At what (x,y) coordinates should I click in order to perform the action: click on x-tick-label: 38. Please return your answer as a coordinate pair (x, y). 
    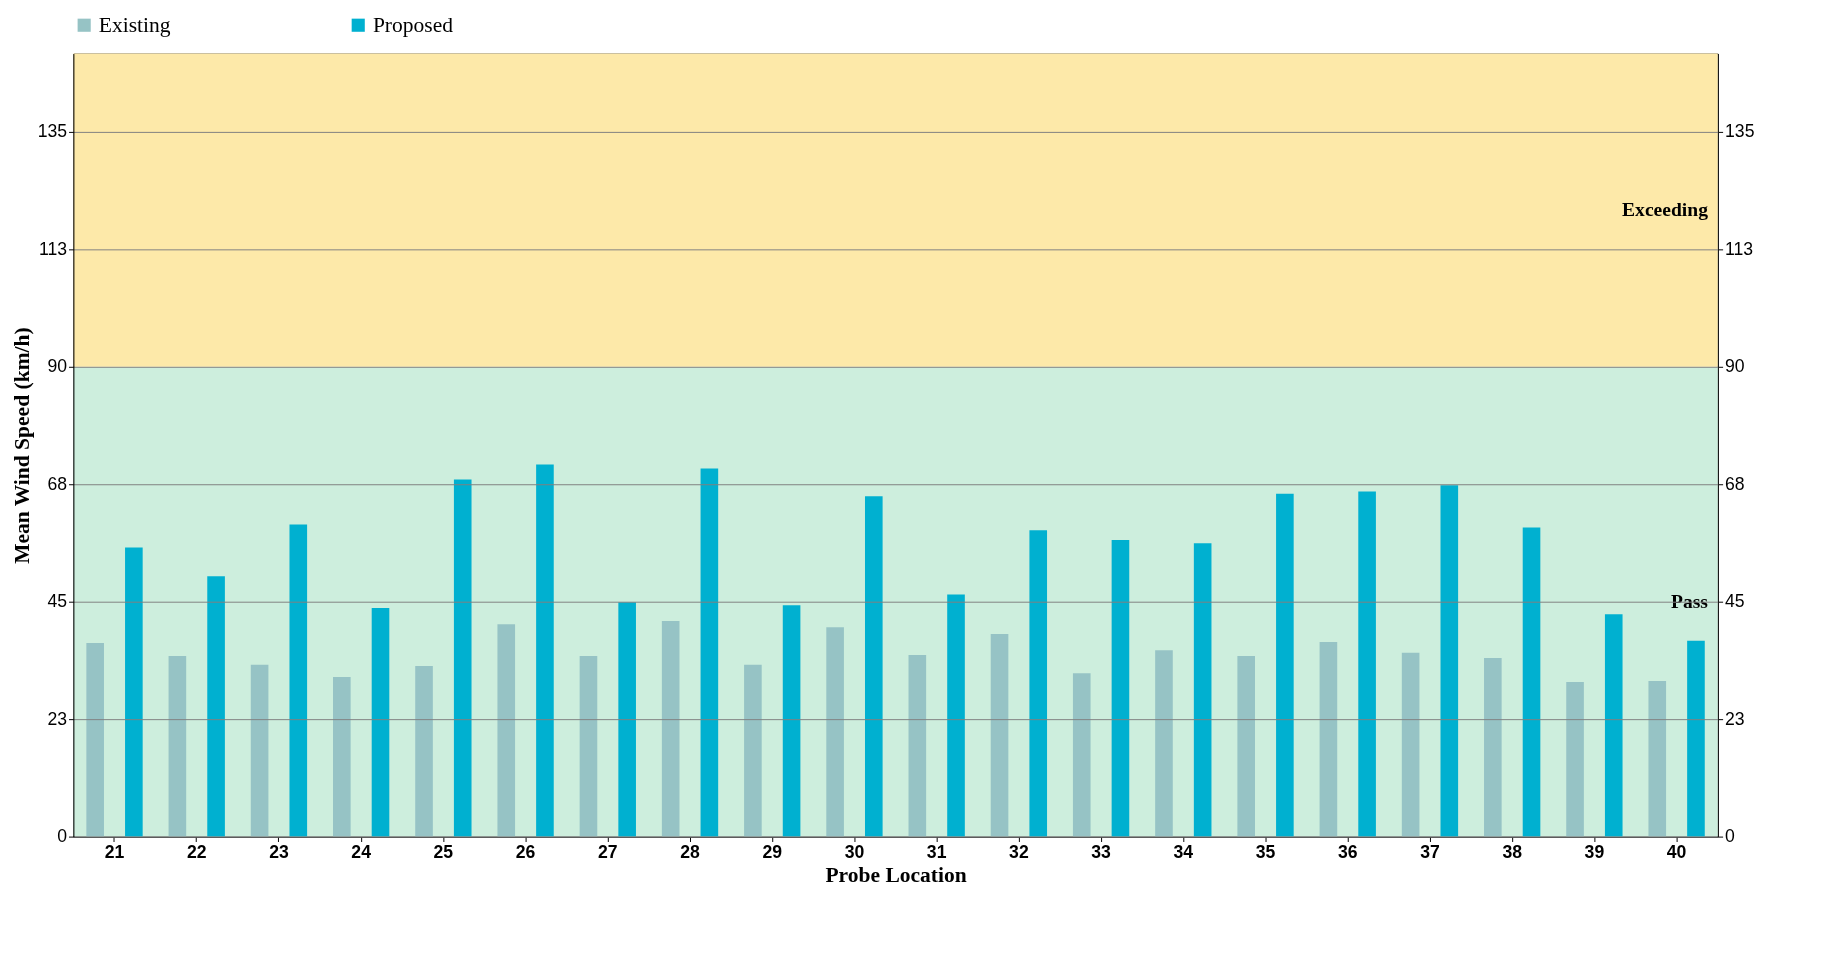
    Looking at the image, I should click on (1512, 851).